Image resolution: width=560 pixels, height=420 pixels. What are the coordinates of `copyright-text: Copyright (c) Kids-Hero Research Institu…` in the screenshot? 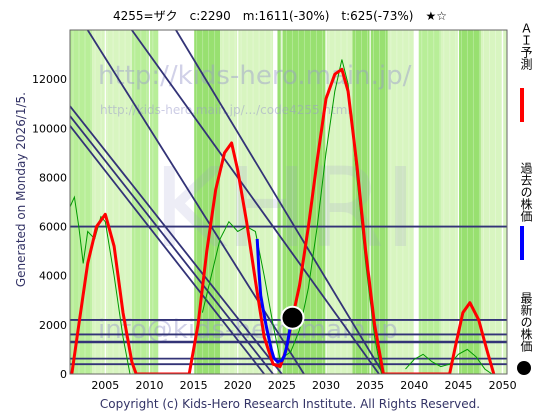 It's located at (290, 404).